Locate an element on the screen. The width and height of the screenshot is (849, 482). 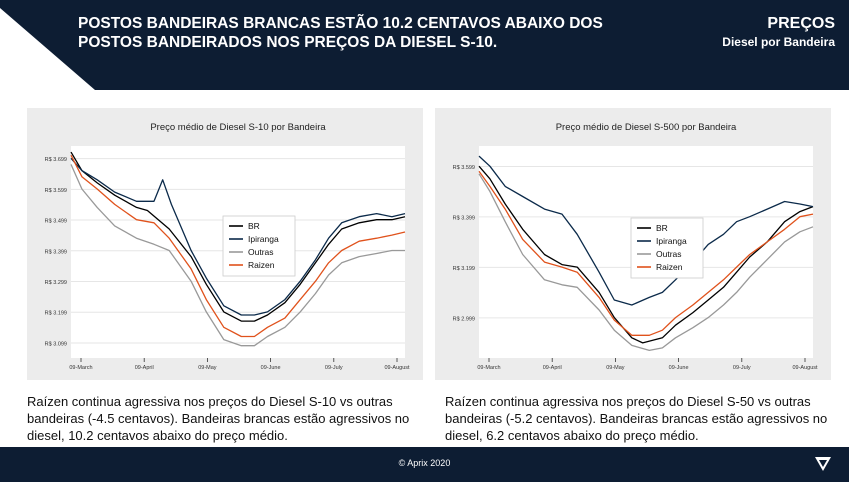
section-subtitle: Diesel por Bandeira is located at coordinates (778, 42).